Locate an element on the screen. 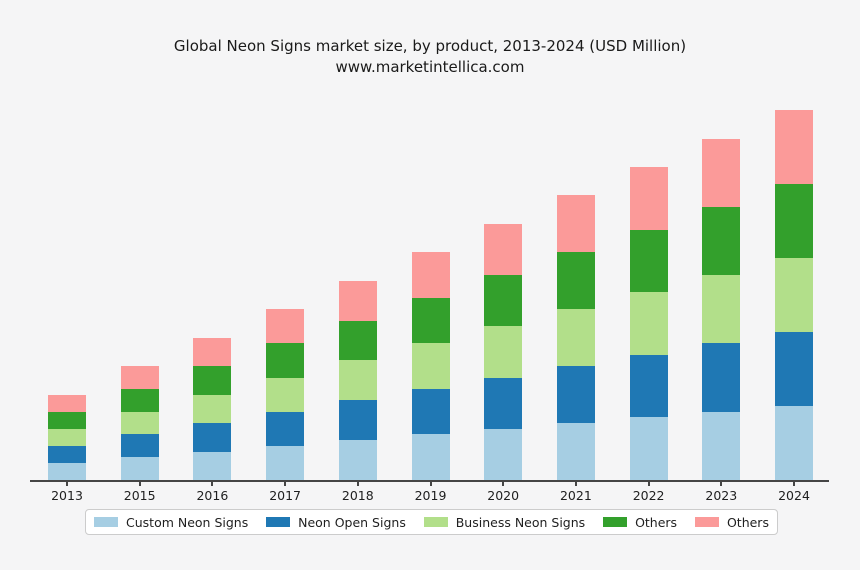  x-axis-label: 2016 is located at coordinates (212, 495).